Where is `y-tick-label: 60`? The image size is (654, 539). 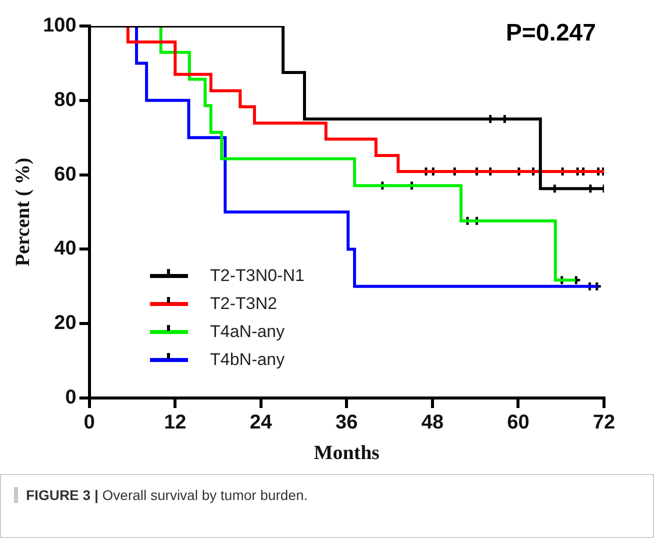 y-tick-label: 60 is located at coordinates (65, 174).